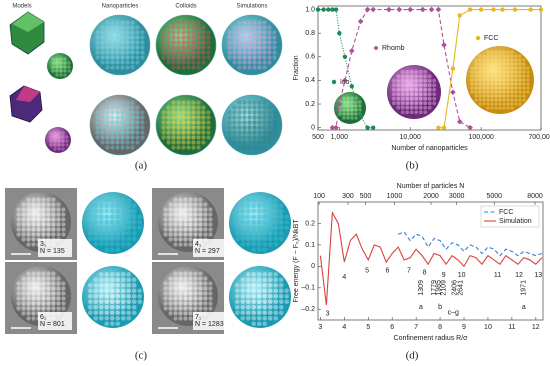  What do you see at coordinates (393, 48) in the screenshot?
I see `legend-label: Rhomb` at bounding box center [393, 48].